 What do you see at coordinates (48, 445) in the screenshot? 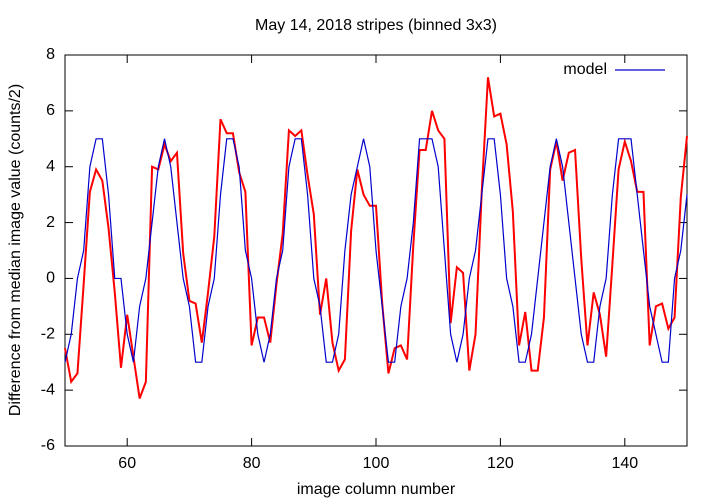
I see `y-tick-label: -6` at bounding box center [48, 445].